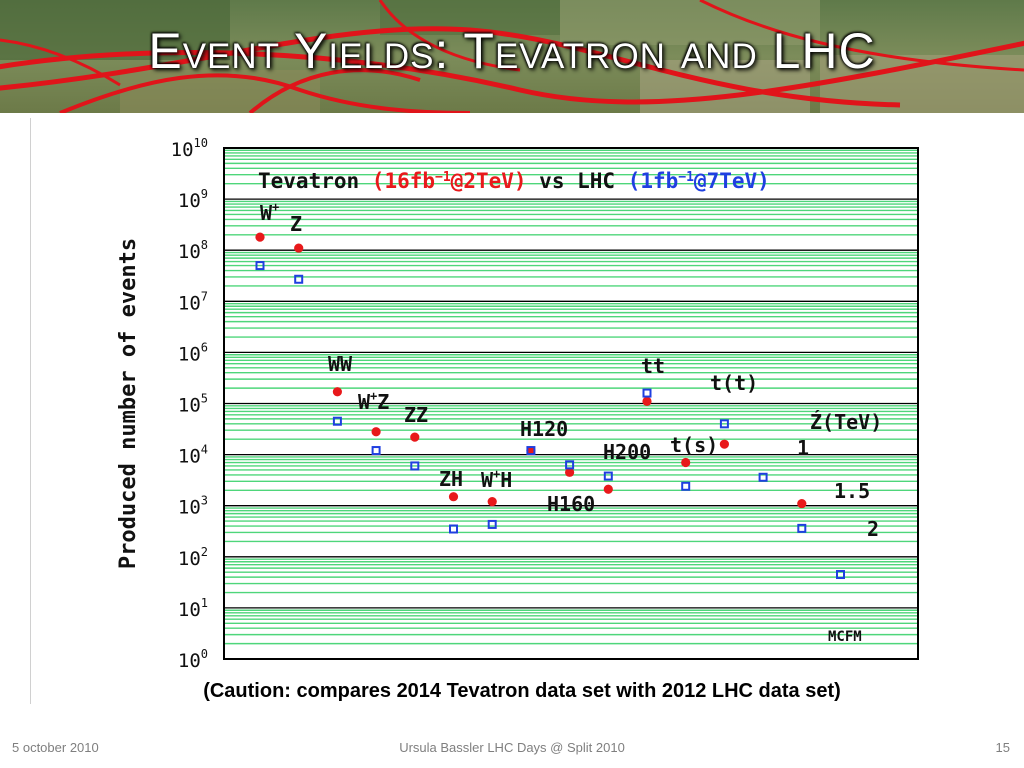 The image size is (1024, 768). What do you see at coordinates (845, 637) in the screenshot?
I see `mcfm-label: MCFM` at bounding box center [845, 637].